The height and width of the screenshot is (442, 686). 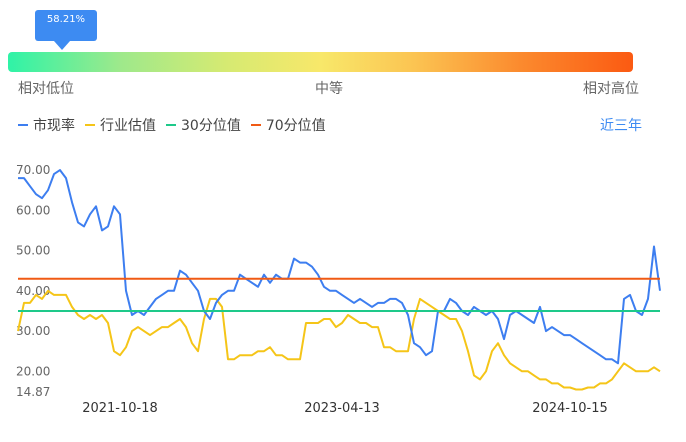 What do you see at coordinates (128, 126) in the screenshot?
I see `legend-label-industry: 行业估值` at bounding box center [128, 126].